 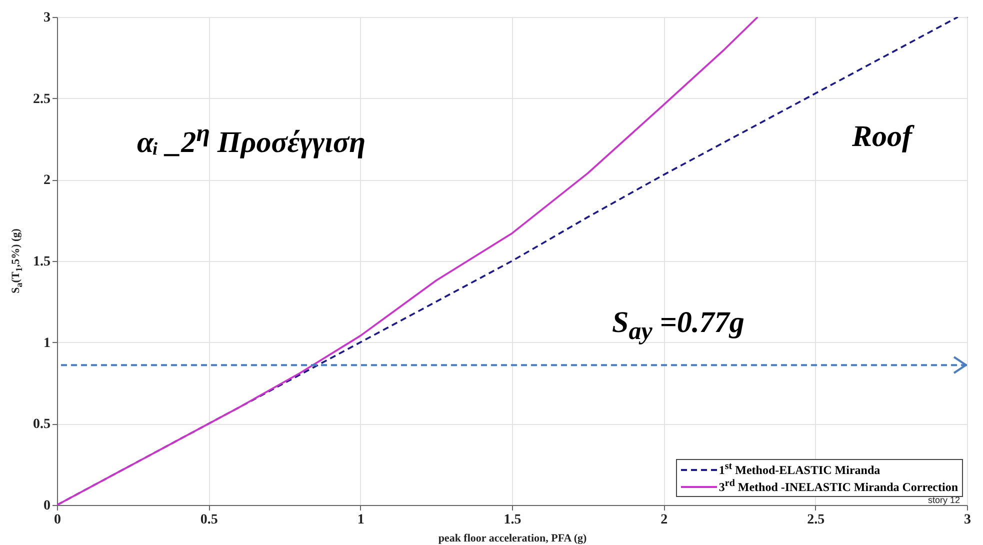 What do you see at coordinates (47, 343) in the screenshot?
I see `y-tick-label: 1` at bounding box center [47, 343].